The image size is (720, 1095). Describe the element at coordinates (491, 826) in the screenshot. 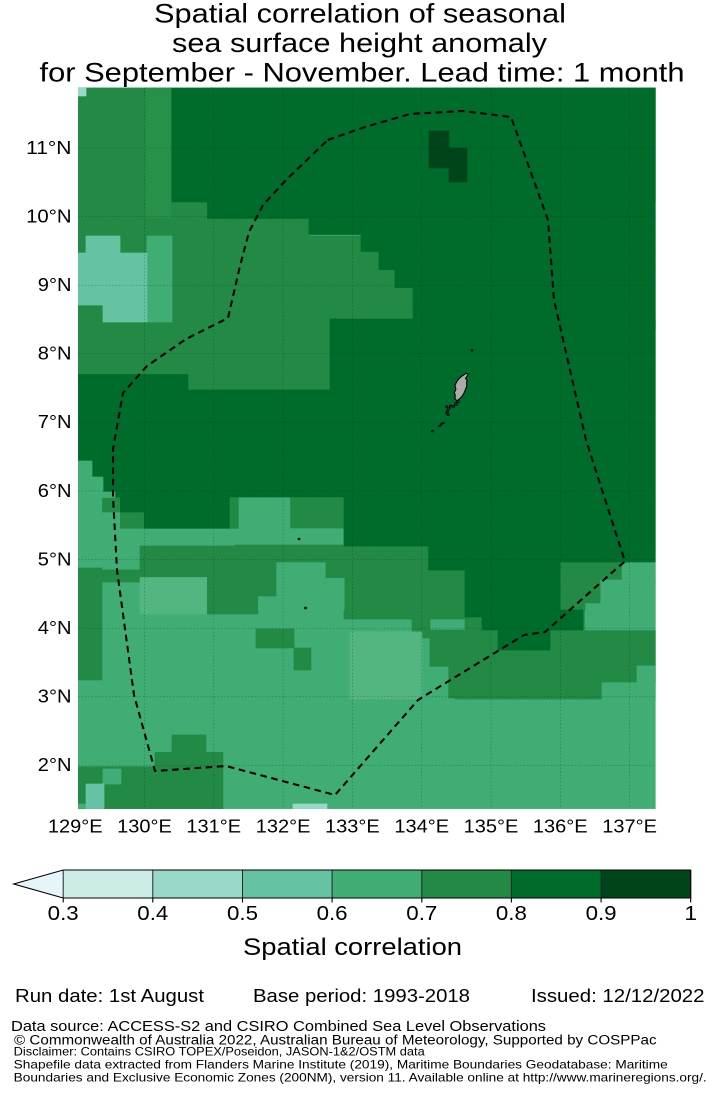

I see `svg-text: 135°E` at that location.